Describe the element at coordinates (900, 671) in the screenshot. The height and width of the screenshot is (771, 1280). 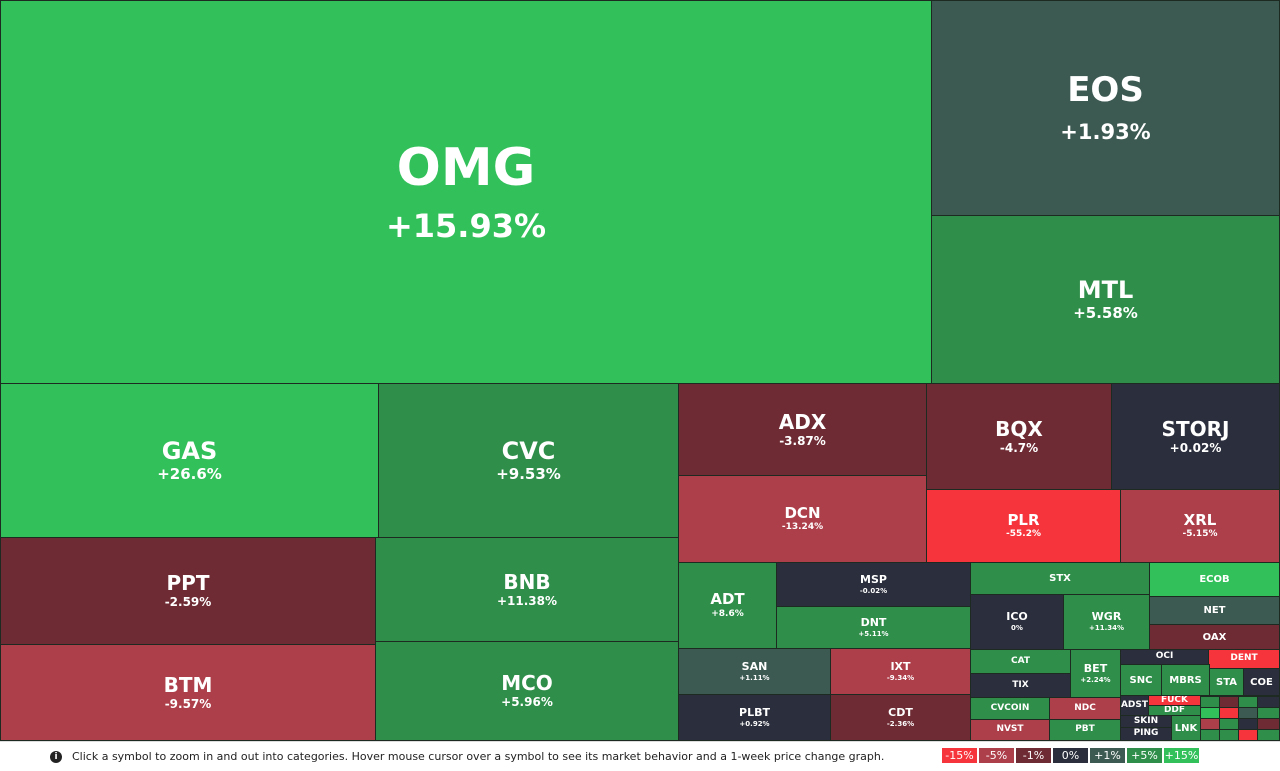
I see `tile: IXT -9.34%` at that location.